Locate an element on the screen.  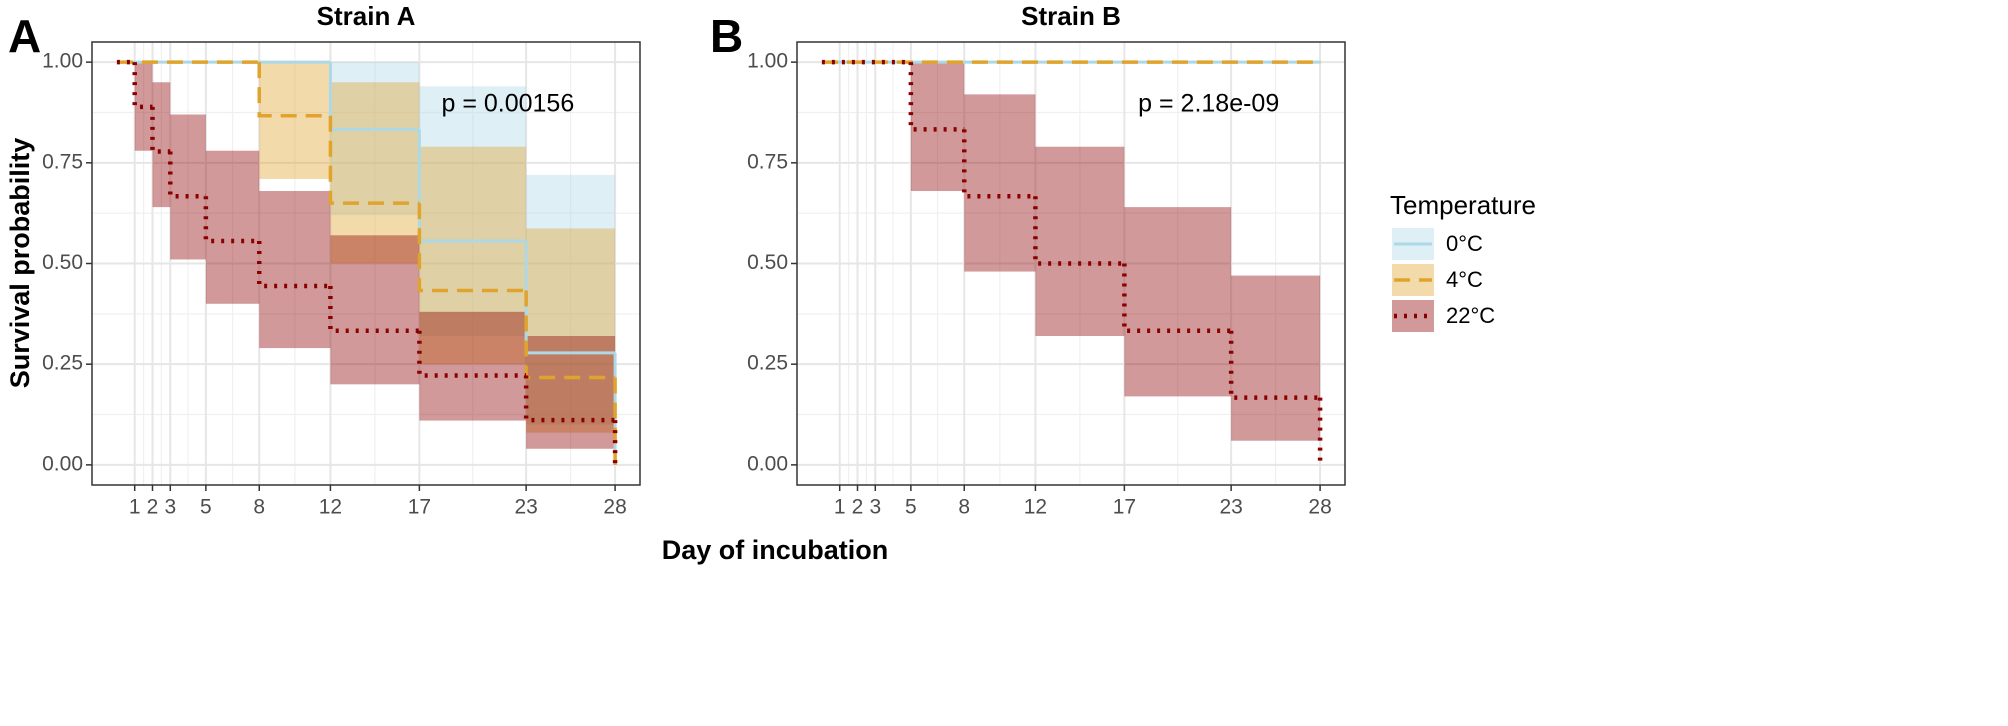
x-axis-label: Day of incubation is located at coordinates (775, 550).